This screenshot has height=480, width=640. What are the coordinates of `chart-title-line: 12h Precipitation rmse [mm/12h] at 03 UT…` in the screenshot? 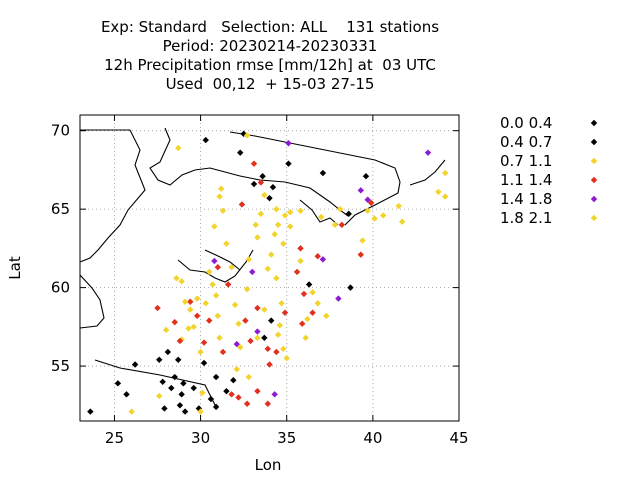 It's located at (270, 65).